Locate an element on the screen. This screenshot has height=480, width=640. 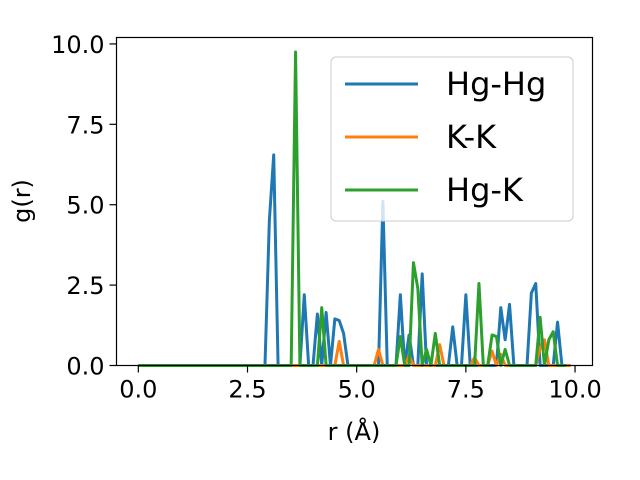
y-tick-label: 10.0 is located at coordinates (77, 45).